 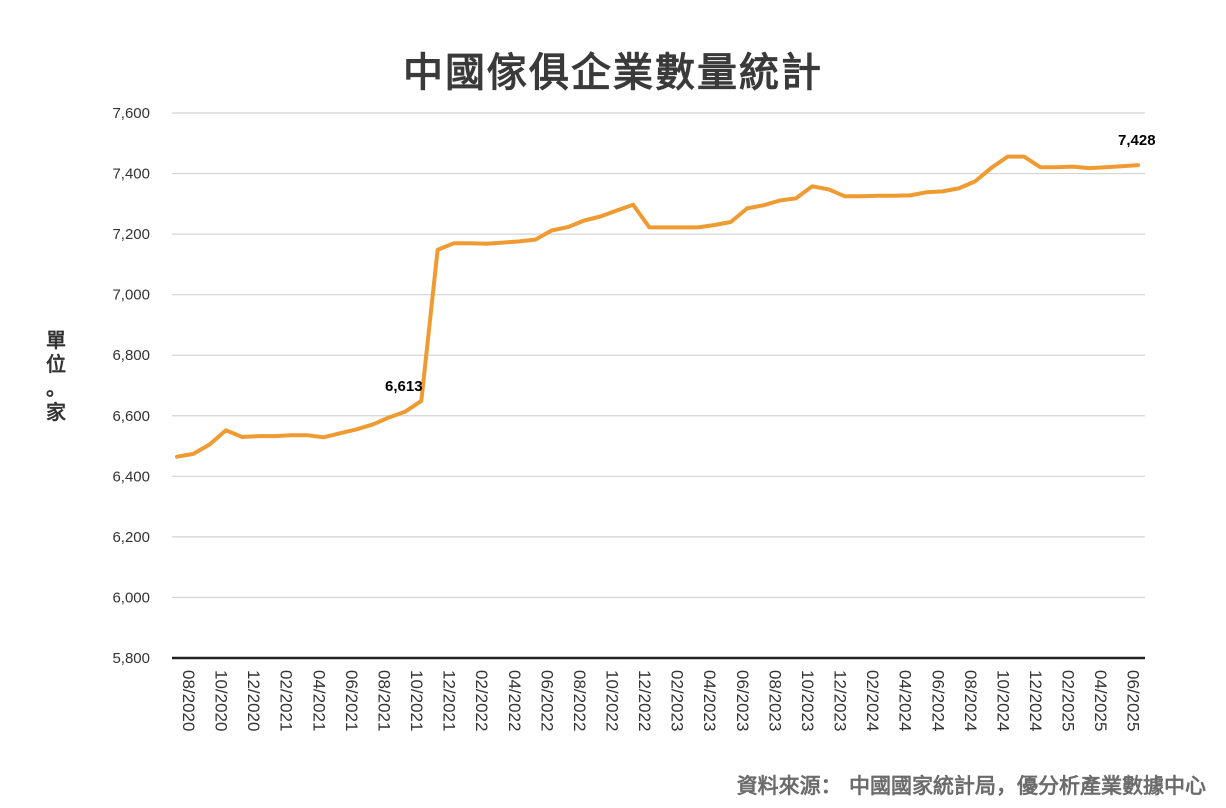 What do you see at coordinates (807, 700) in the screenshot?
I see `x-tick-label: 10/2023` at bounding box center [807, 700].